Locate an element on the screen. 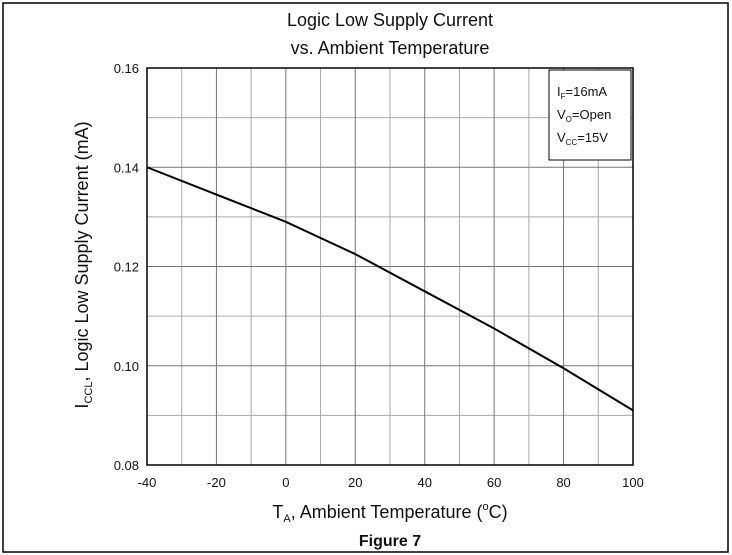  annotation-value: =16mA is located at coordinates (587, 91).